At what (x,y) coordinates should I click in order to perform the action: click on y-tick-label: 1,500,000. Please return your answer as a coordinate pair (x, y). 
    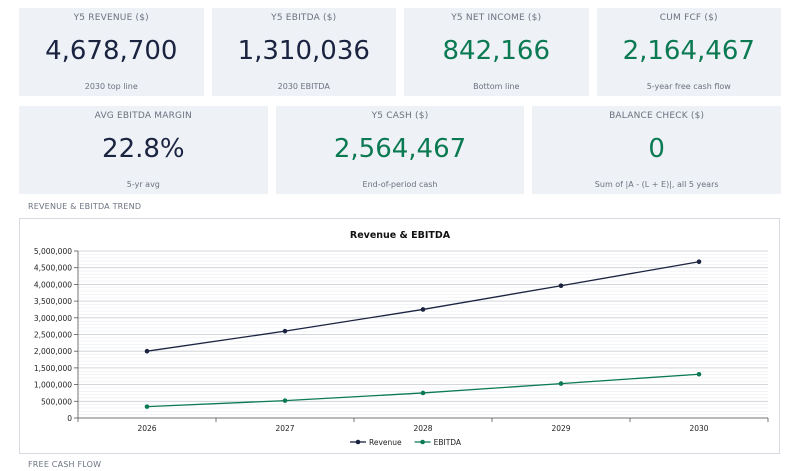
    Looking at the image, I should click on (53, 368).